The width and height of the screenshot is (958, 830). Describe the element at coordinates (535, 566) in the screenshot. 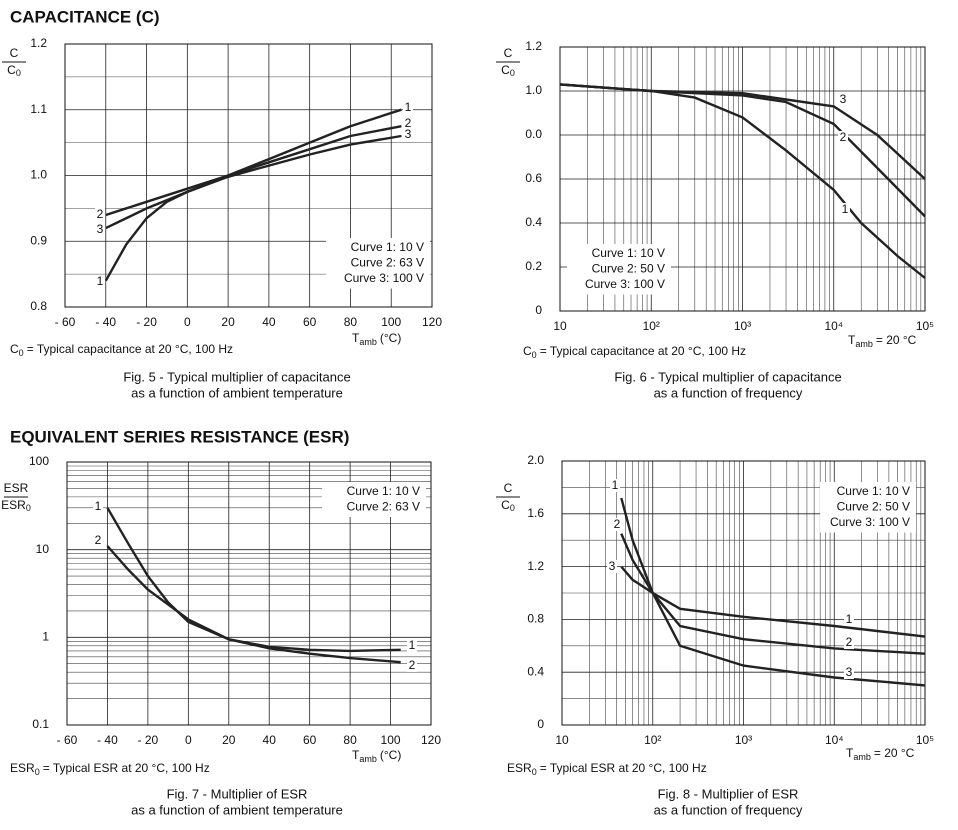

I see `y-tick-label: 1.2` at that location.